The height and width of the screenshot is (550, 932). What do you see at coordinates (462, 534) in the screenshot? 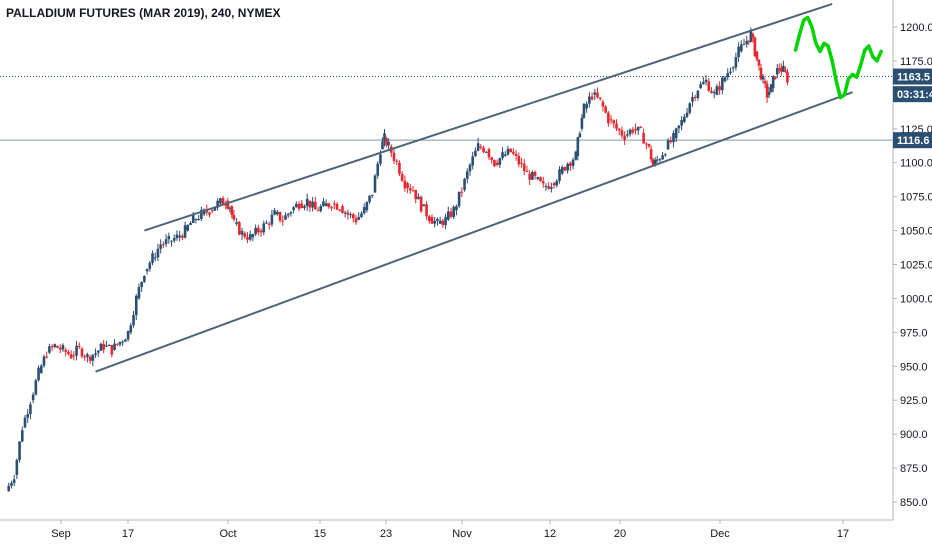
I see `x-tick-label: Nov` at bounding box center [462, 534].